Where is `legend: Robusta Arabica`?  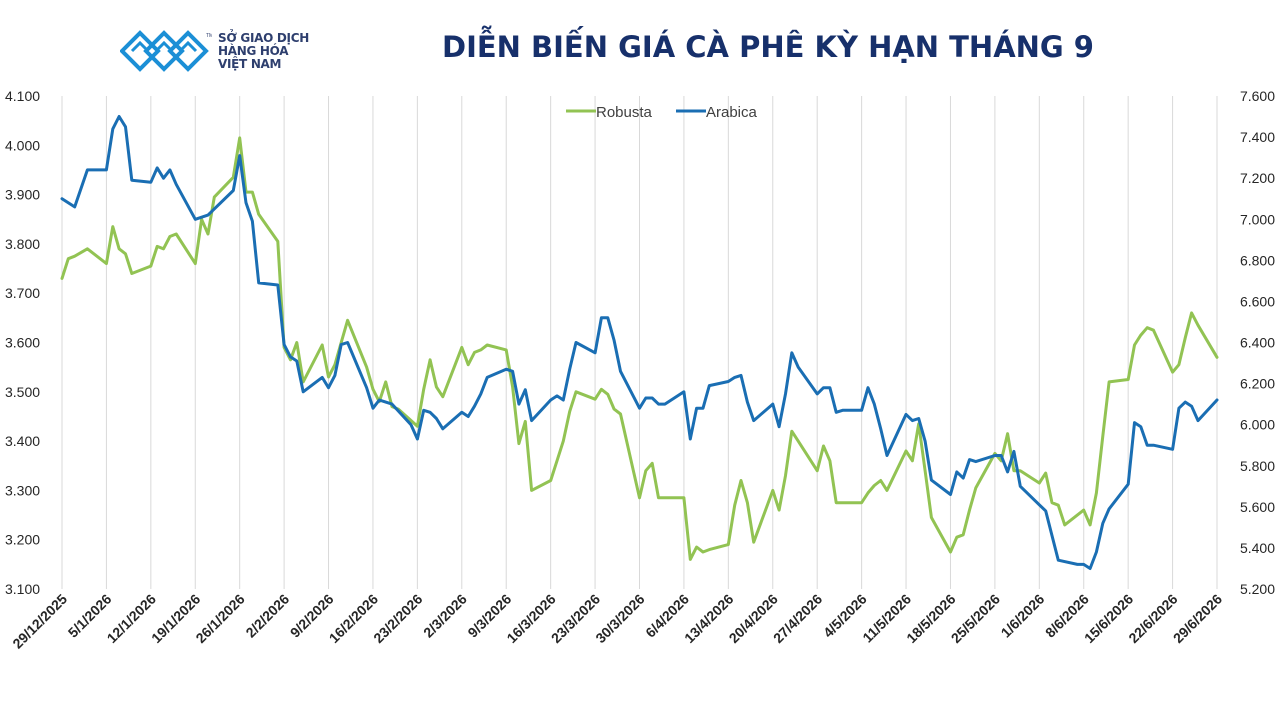 legend: Robusta Arabica is located at coordinates (662, 112).